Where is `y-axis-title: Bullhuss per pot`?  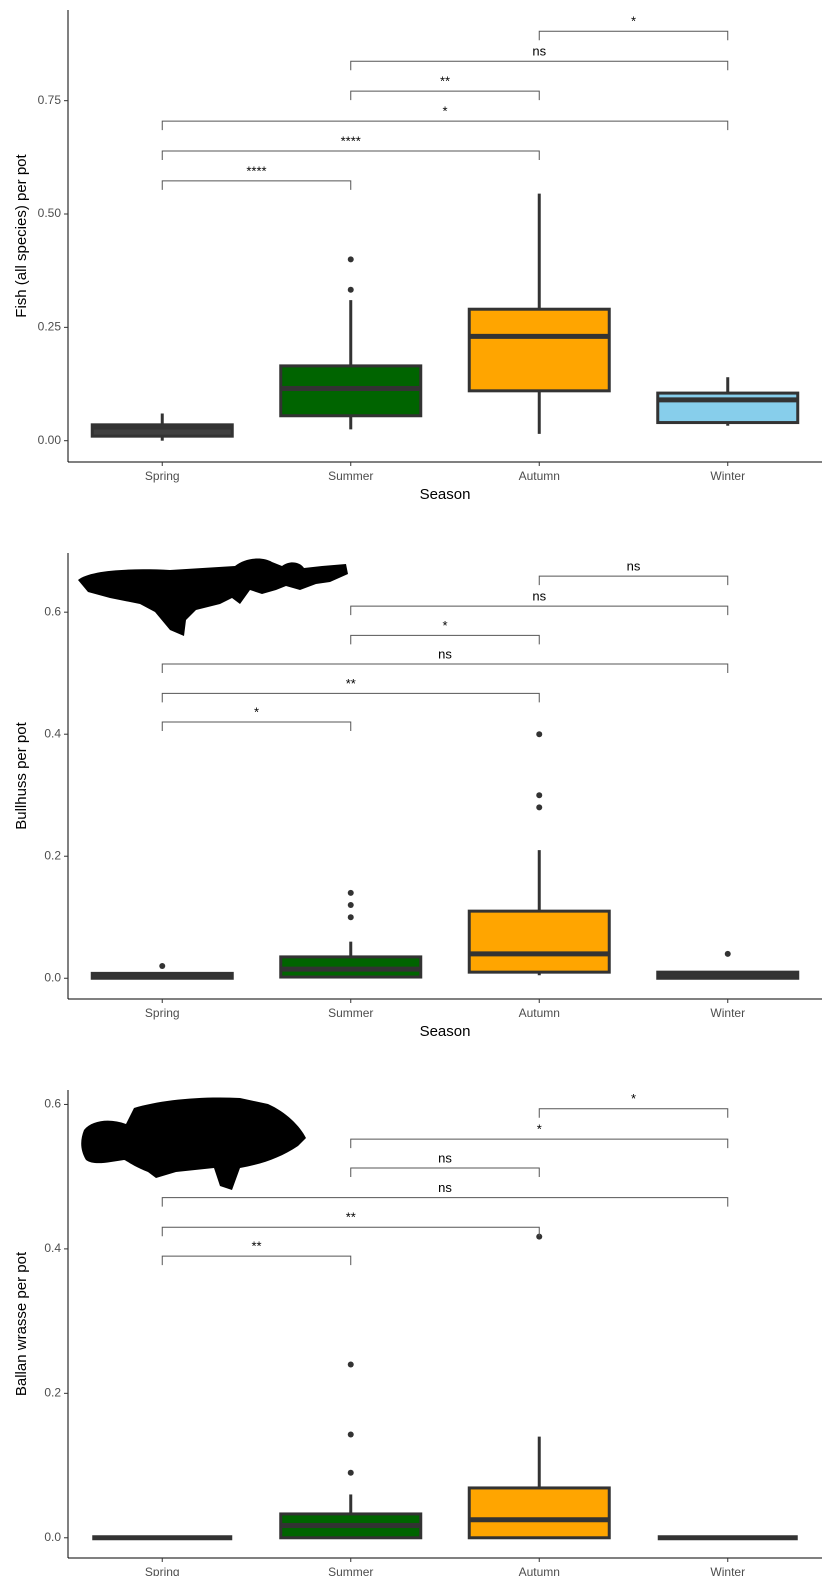 y-axis-title: Bullhuss per pot is located at coordinates (21, 775).